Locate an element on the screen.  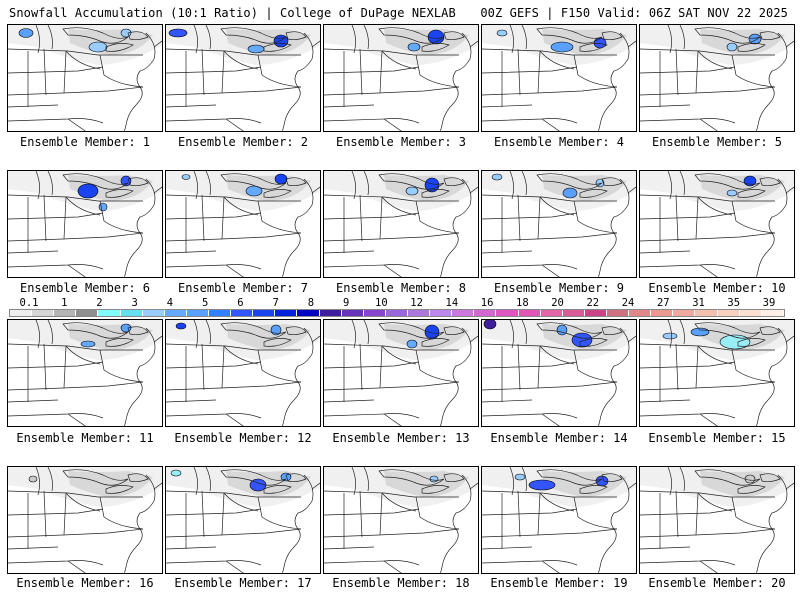
scale-tick-label: 4 is located at coordinates (170, 303).